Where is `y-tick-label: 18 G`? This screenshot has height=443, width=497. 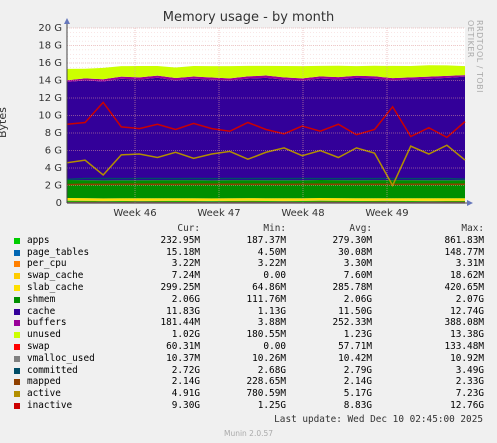 y-tick-label: 18 G is located at coordinates (50, 46).